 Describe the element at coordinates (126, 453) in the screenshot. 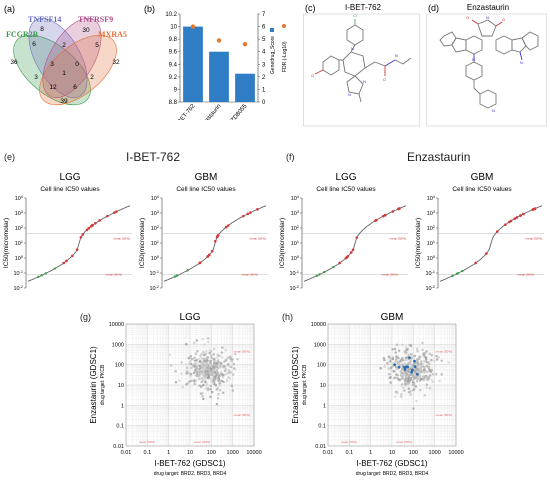

I see `x-tick-label: 0.01` at that location.